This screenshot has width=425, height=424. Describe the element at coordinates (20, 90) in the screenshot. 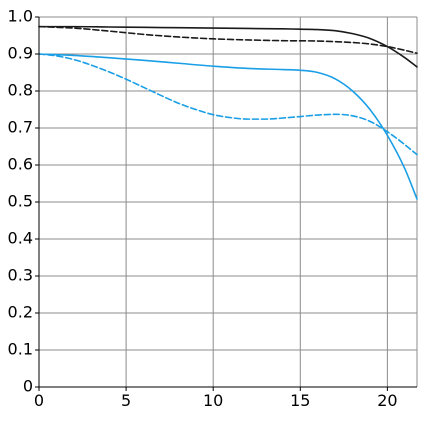

I see `y-tick-label: 0.8` at that location.